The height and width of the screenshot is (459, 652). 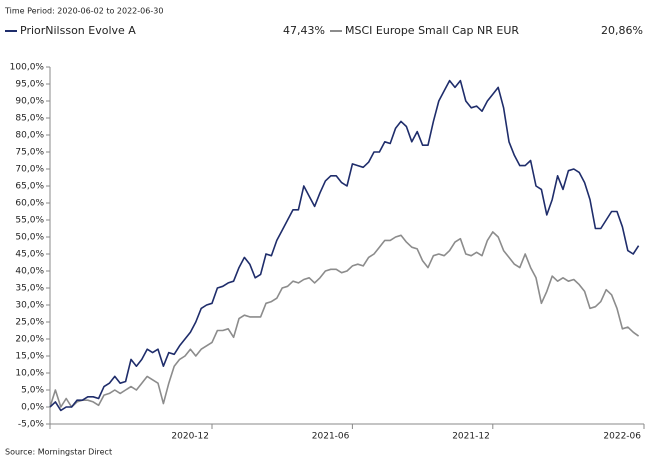 I want to click on source: Source: Morningstar Direct, so click(x=58, y=452).